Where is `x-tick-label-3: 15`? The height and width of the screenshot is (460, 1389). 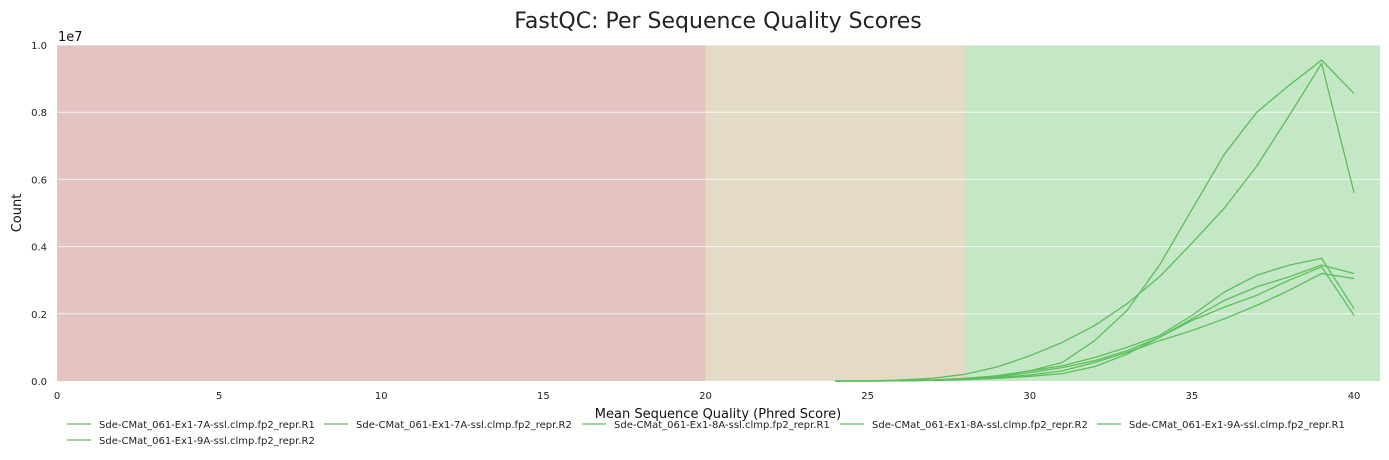
x-tick-label-3: 15 is located at coordinates (543, 396).